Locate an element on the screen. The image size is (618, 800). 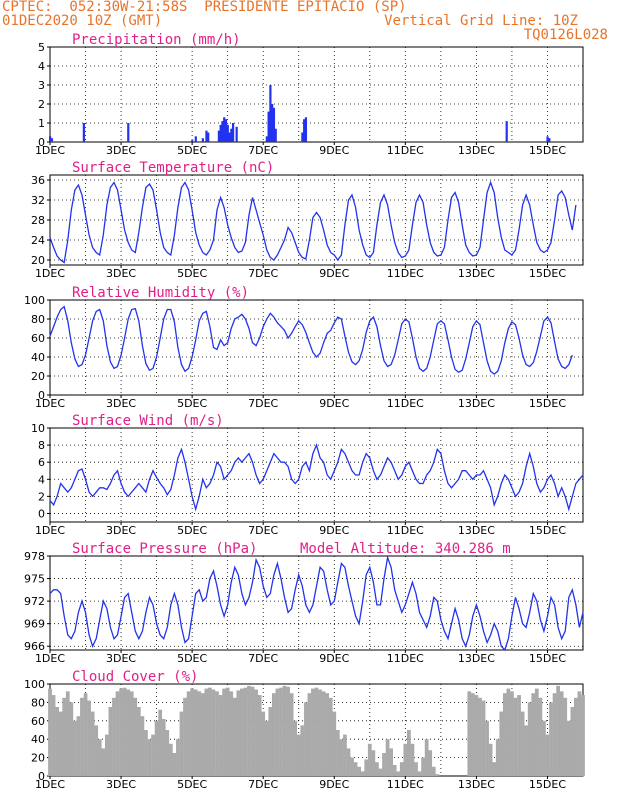
temp-frame is located at coordinates (316, 220).